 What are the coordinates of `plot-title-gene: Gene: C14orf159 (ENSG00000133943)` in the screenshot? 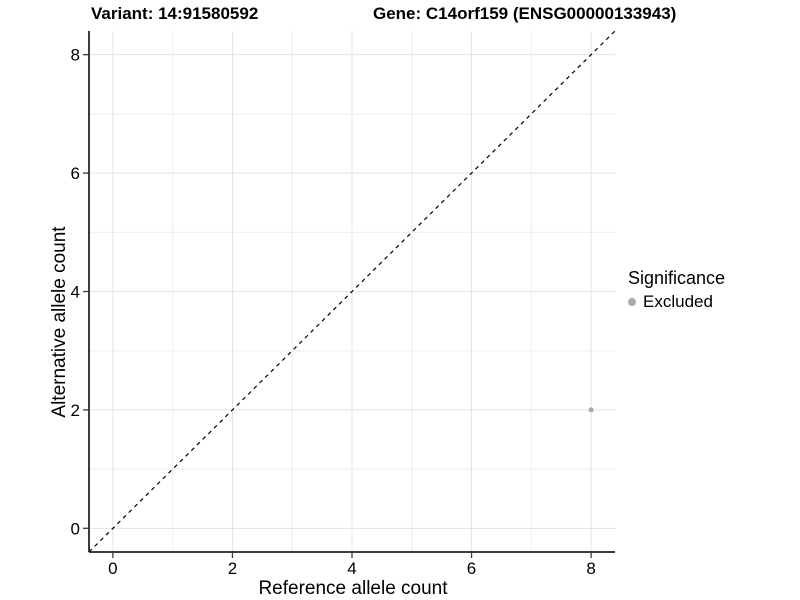 It's located at (525, 13).